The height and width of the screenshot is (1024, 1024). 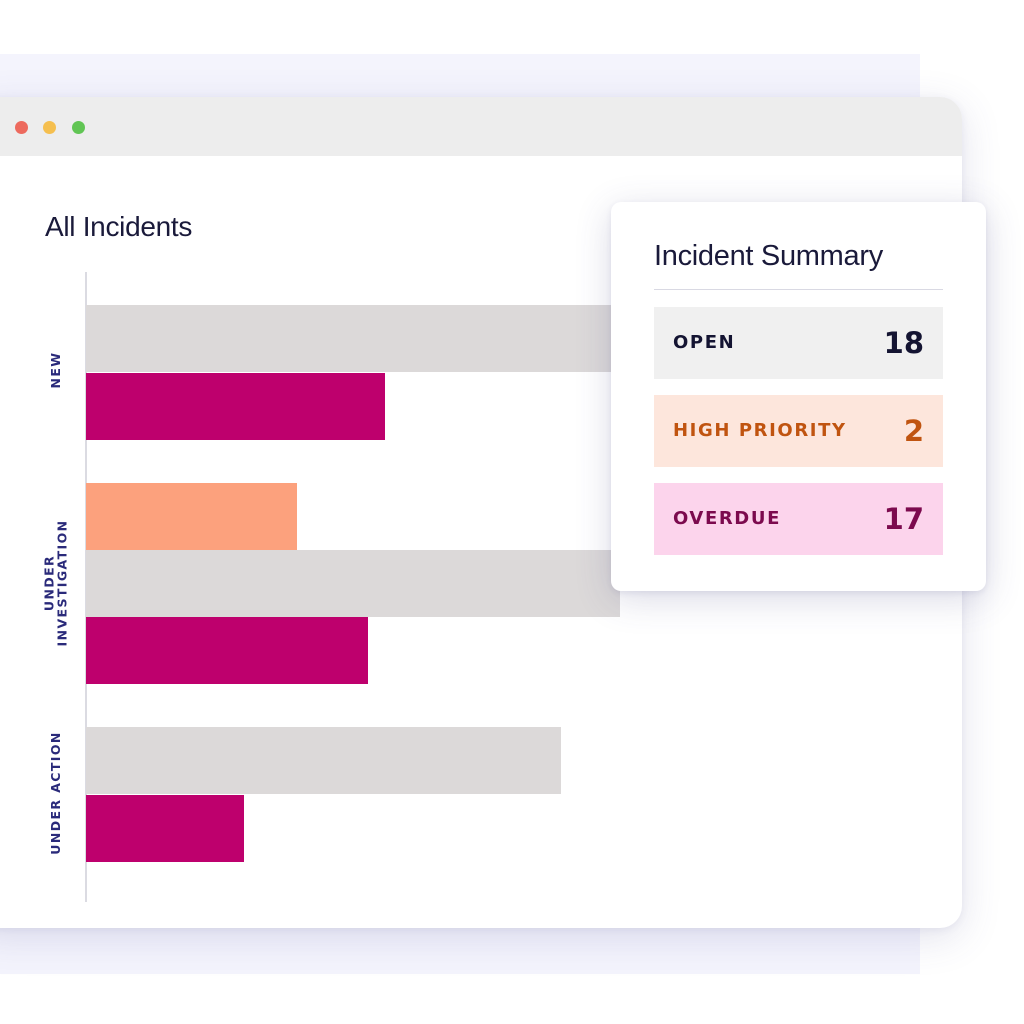 I want to click on bar-under-investigation-magenta, so click(x=227, y=650).